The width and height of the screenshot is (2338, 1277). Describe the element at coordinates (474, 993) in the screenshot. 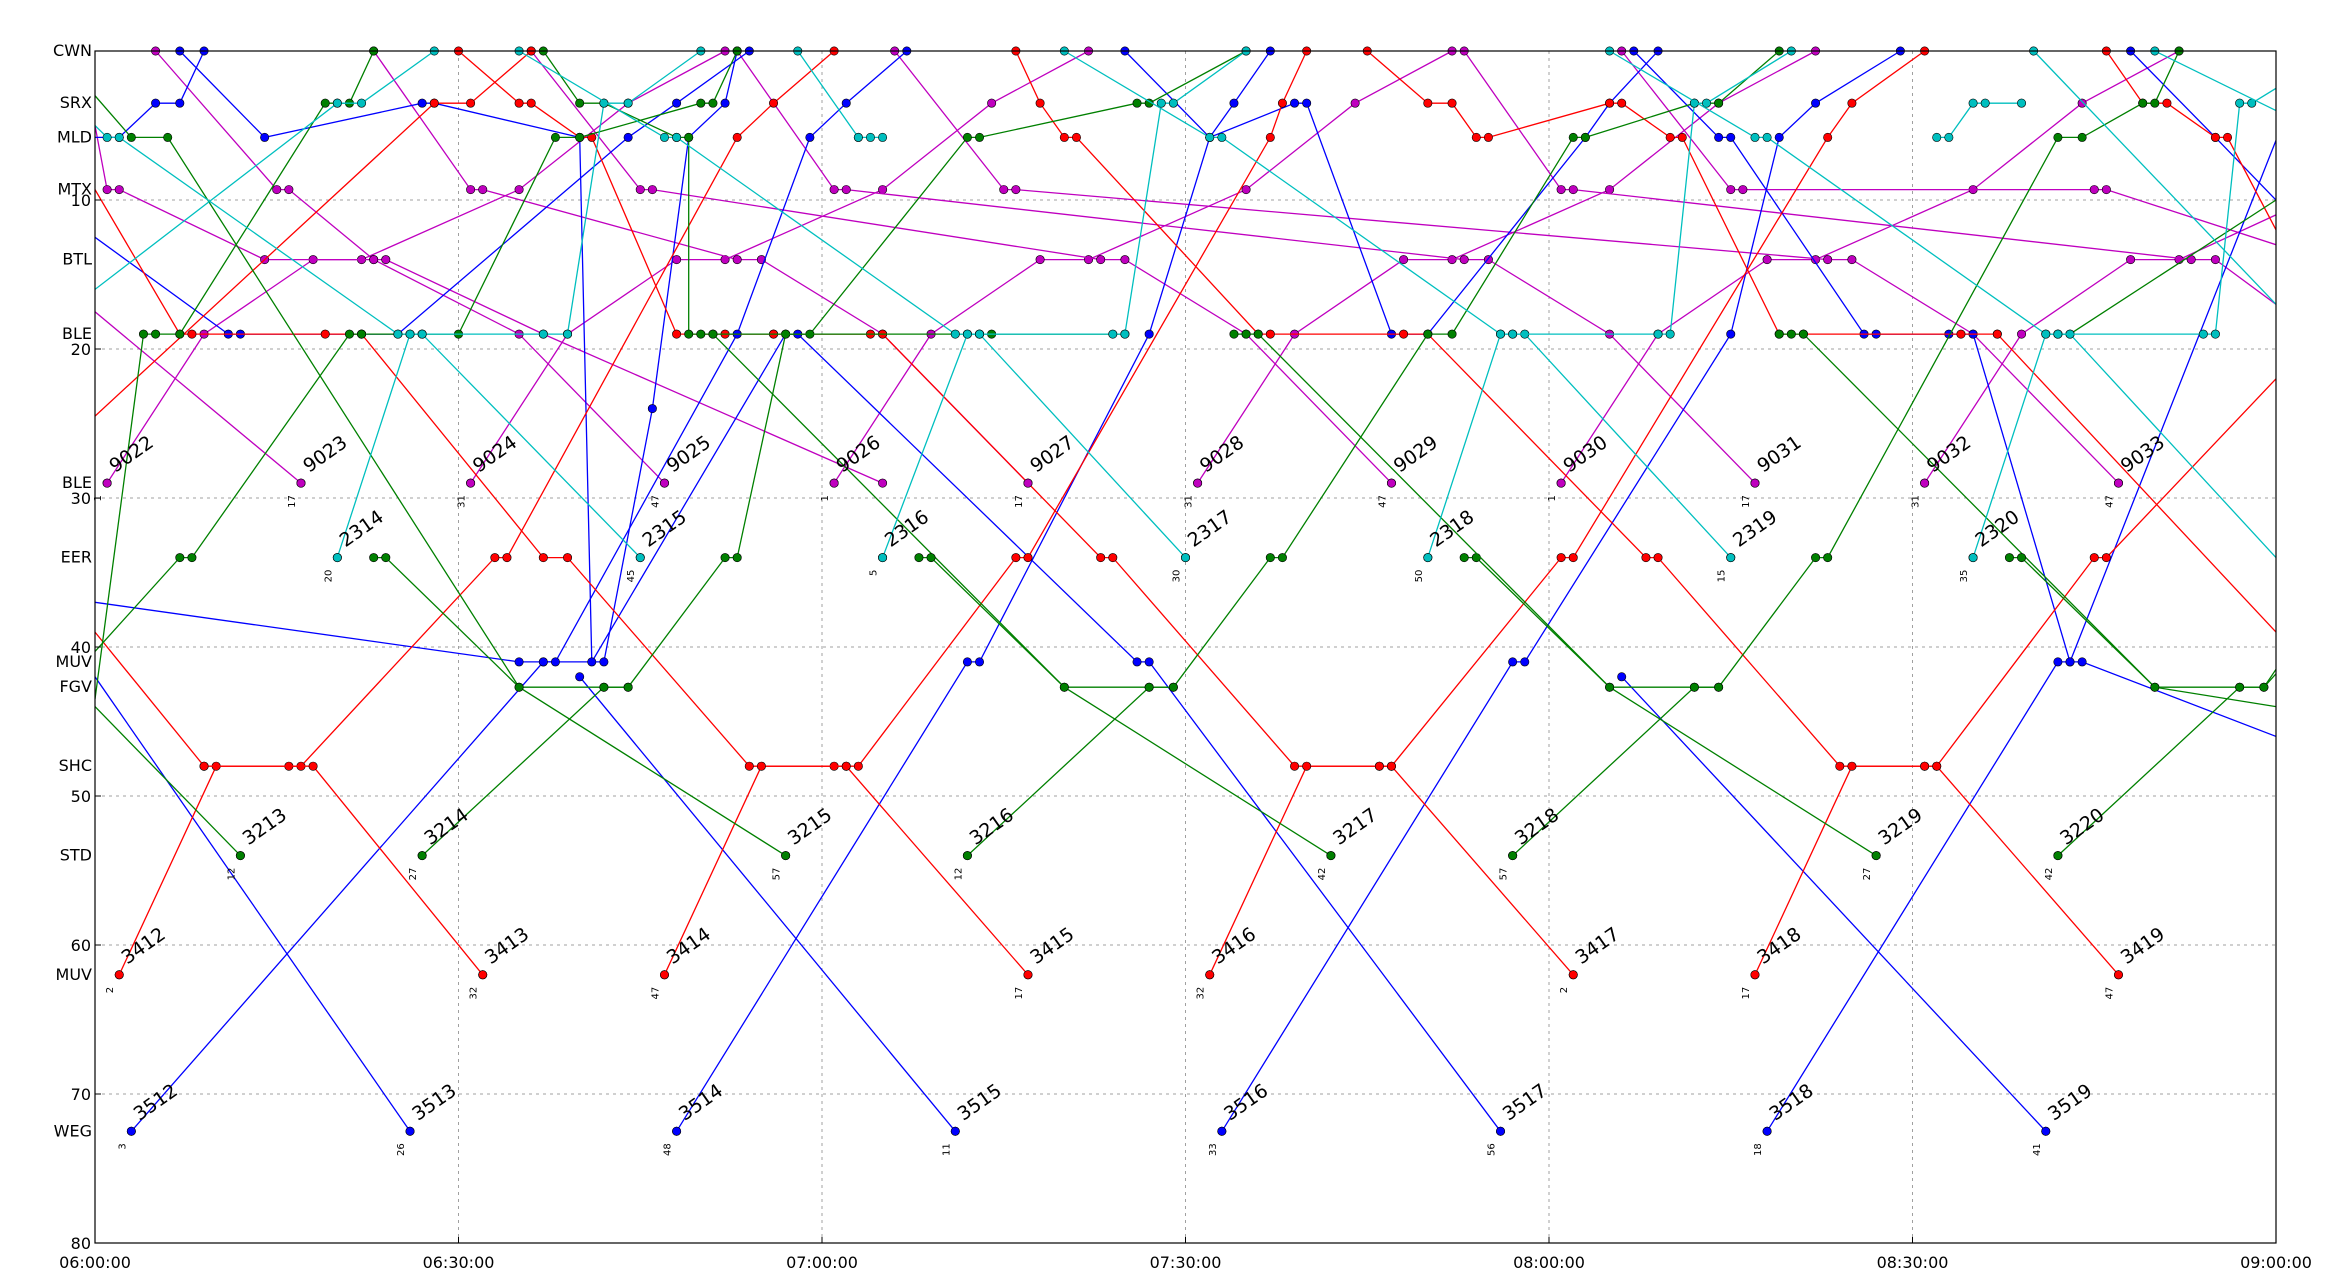

I see `minute-label: 32` at that location.